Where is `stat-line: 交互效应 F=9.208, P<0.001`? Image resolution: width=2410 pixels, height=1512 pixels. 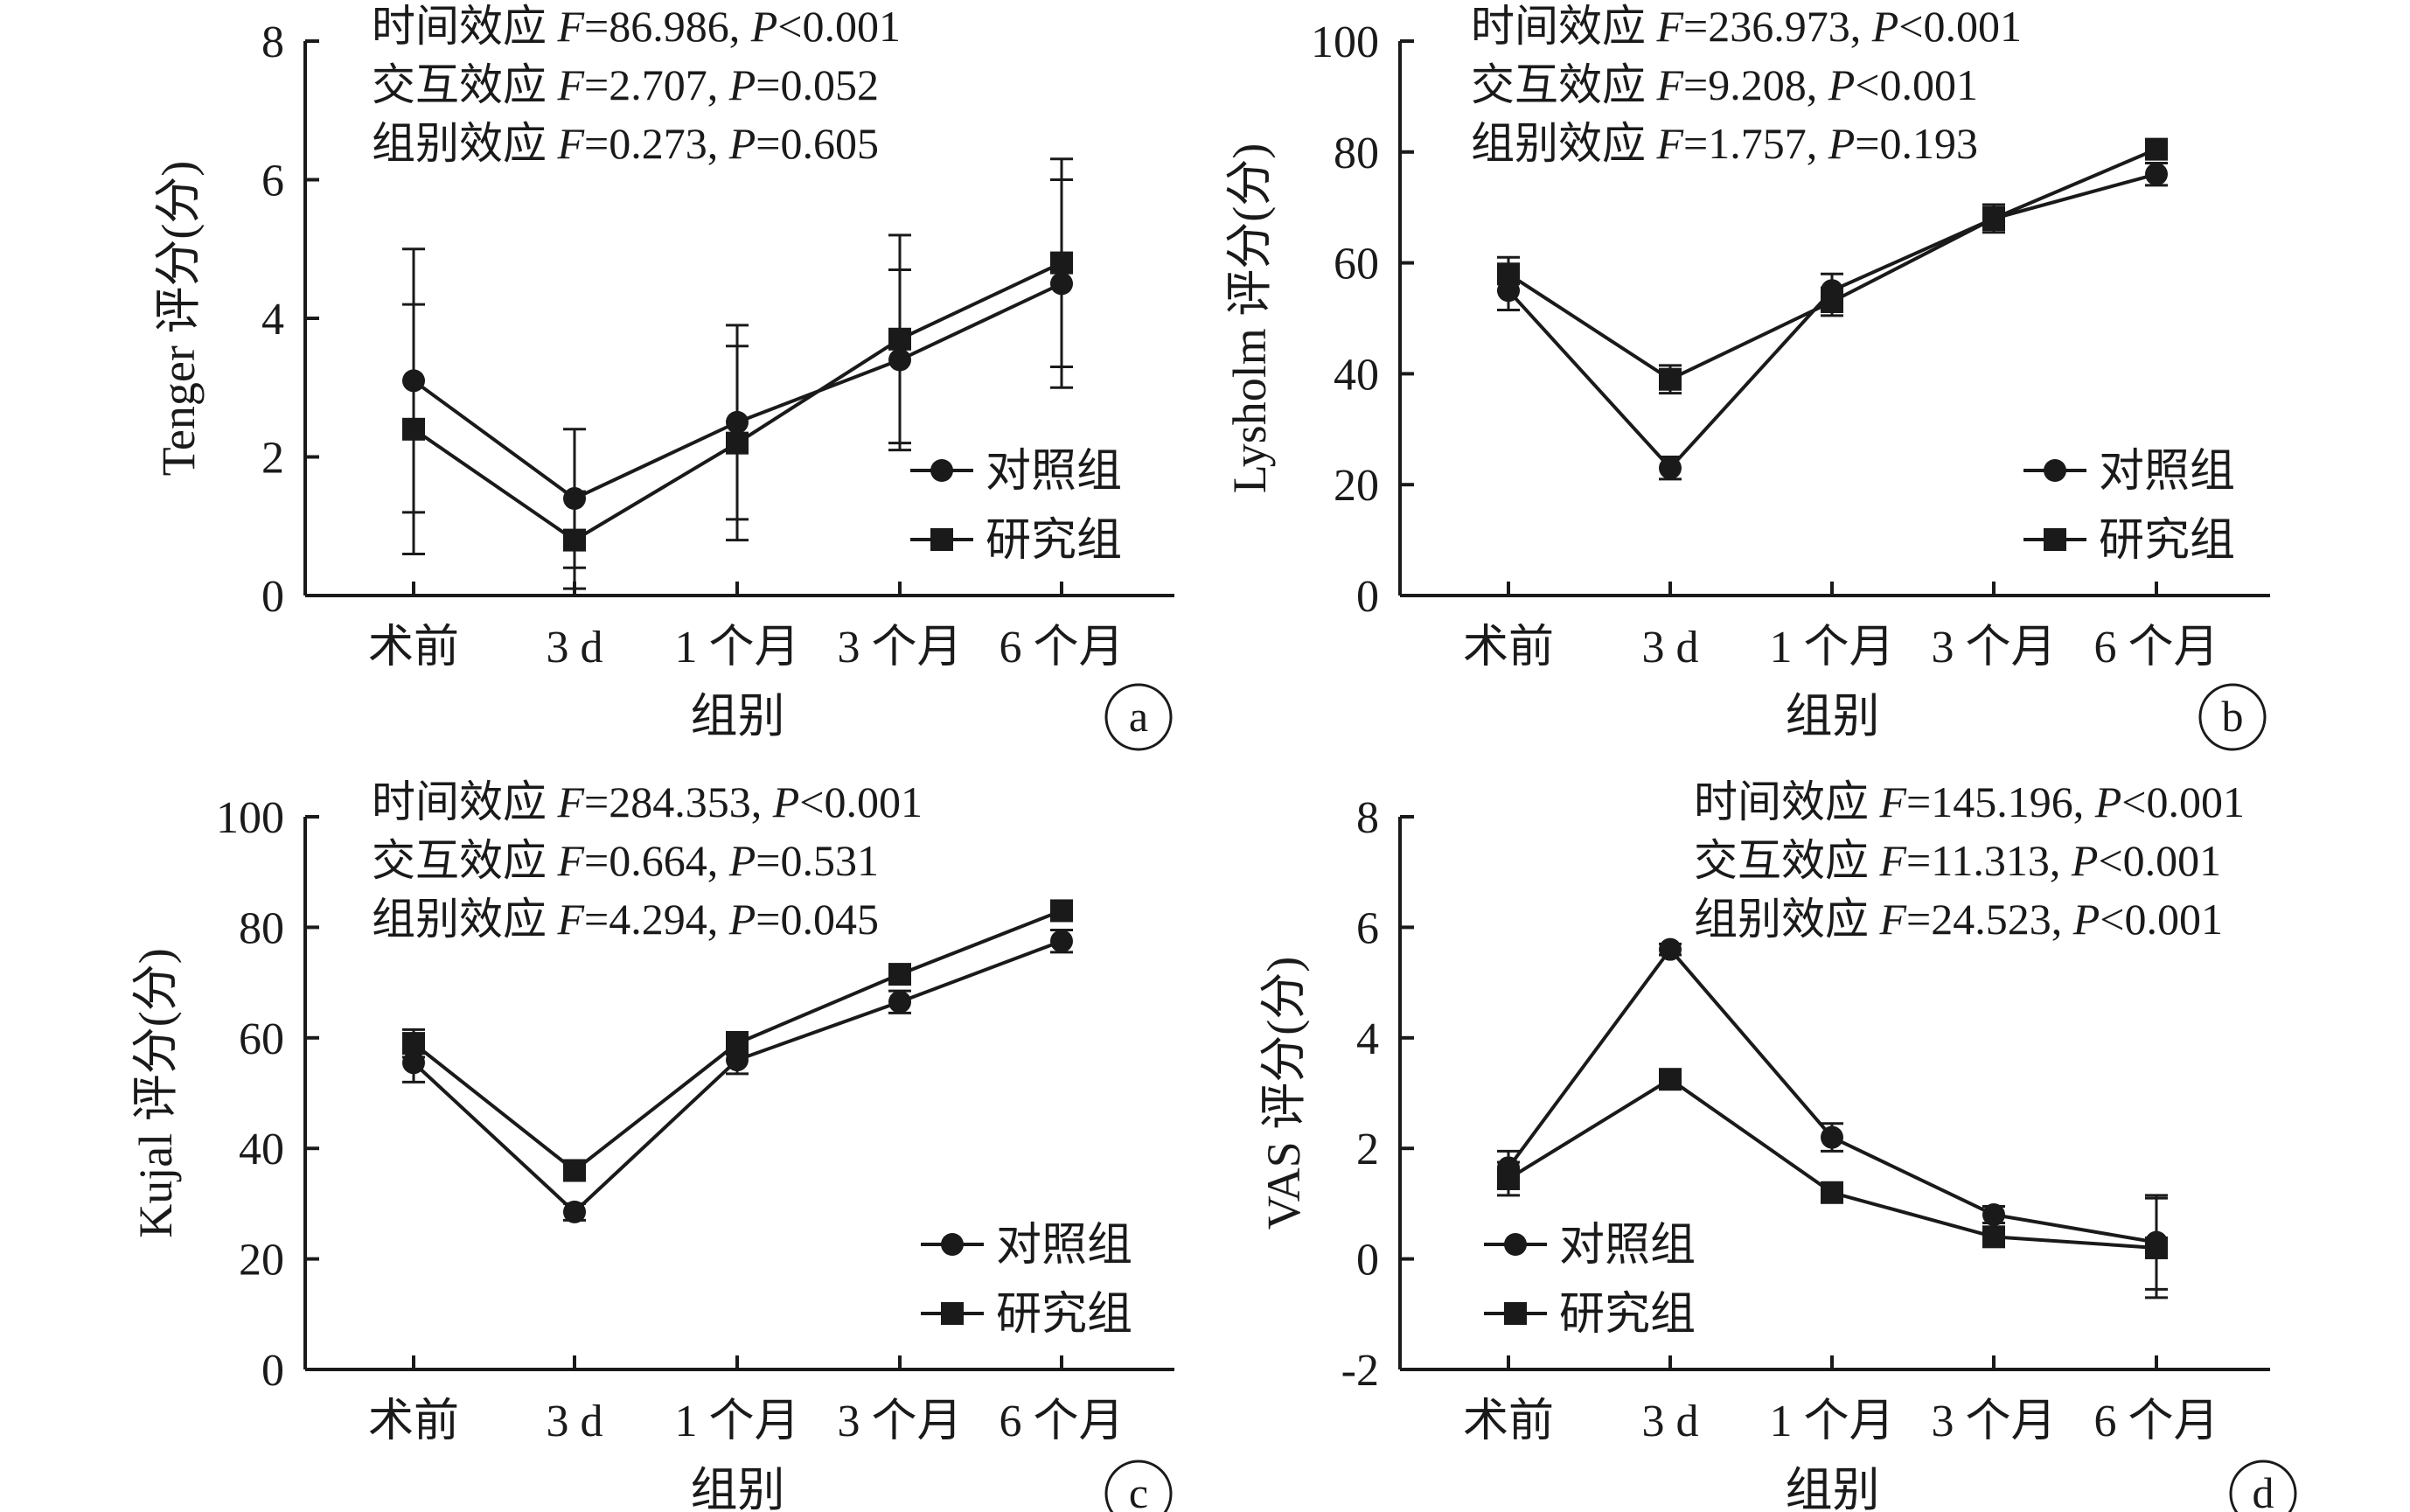
stat-line: 交互效应 F=9.208, P<0.001 is located at coordinates (1724, 85).